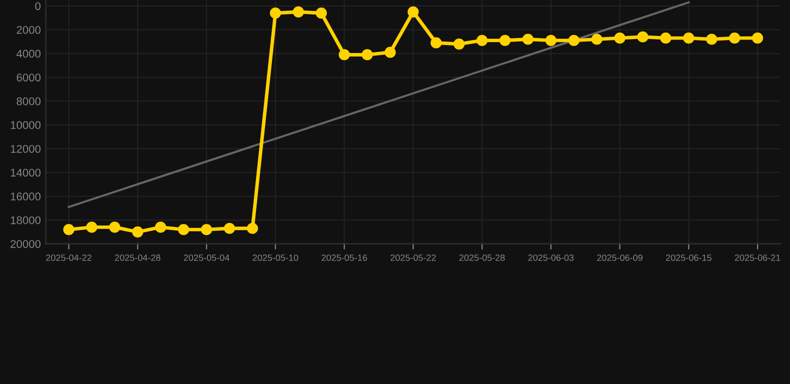 The image size is (790, 384). Describe the element at coordinates (25, 244) in the screenshot. I see `y-tick-label: 20000` at that location.